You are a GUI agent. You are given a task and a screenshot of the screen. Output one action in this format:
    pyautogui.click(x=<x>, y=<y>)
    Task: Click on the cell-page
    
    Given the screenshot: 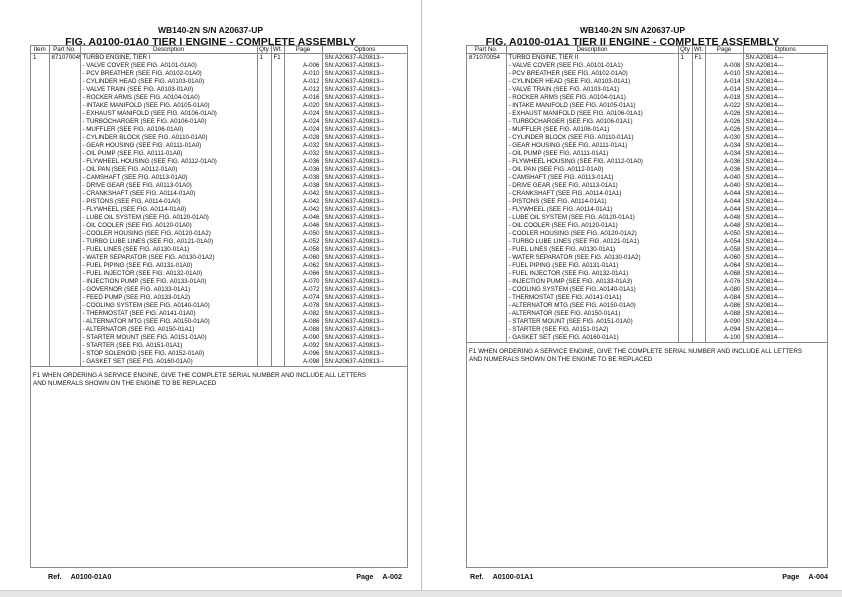 What is the action you would take?
    pyautogui.click(x=303, y=57)
    